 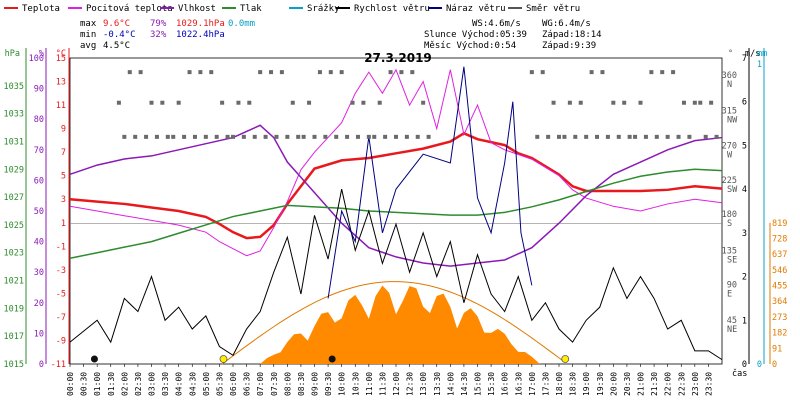 I want to click on x-tick-label: 03:30, so click(x=165, y=384).